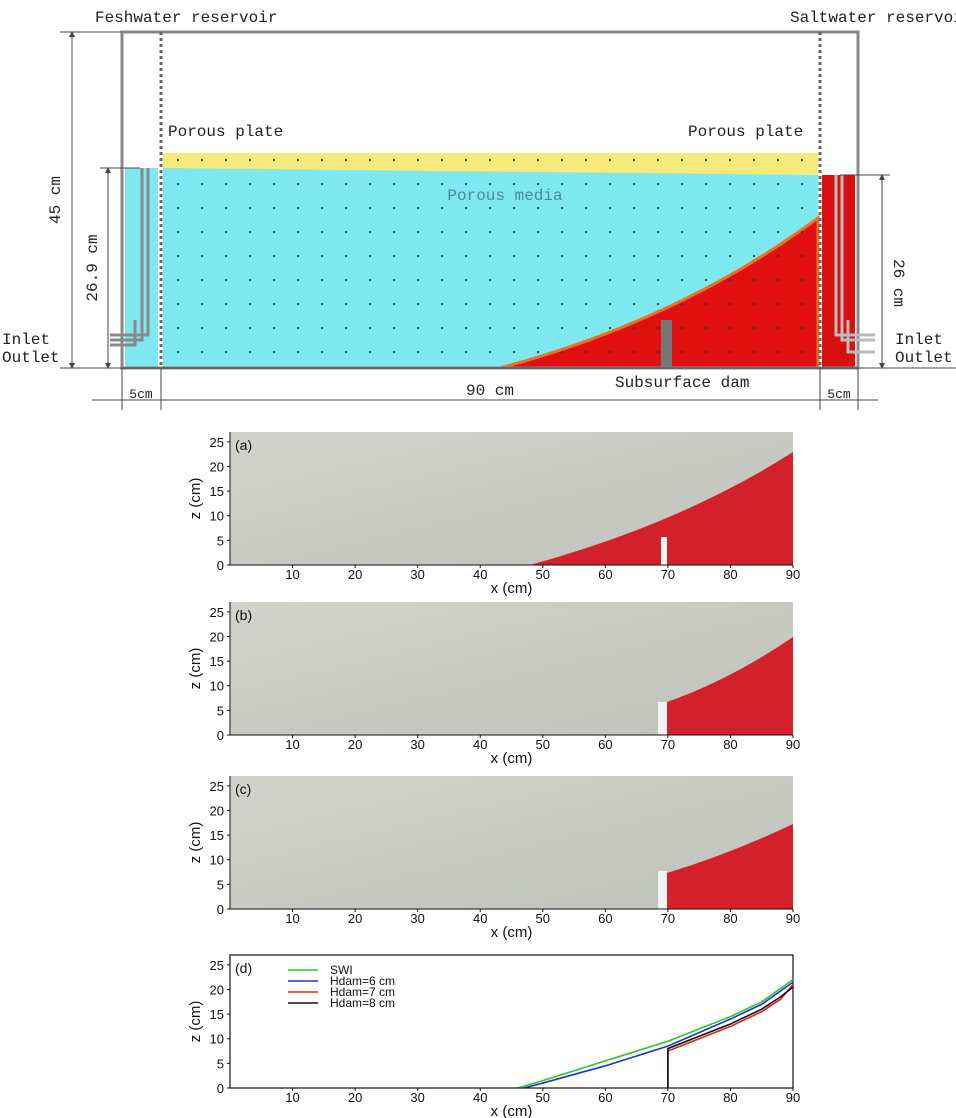  I want to click on x-tick-label: 40, so click(480, 574).